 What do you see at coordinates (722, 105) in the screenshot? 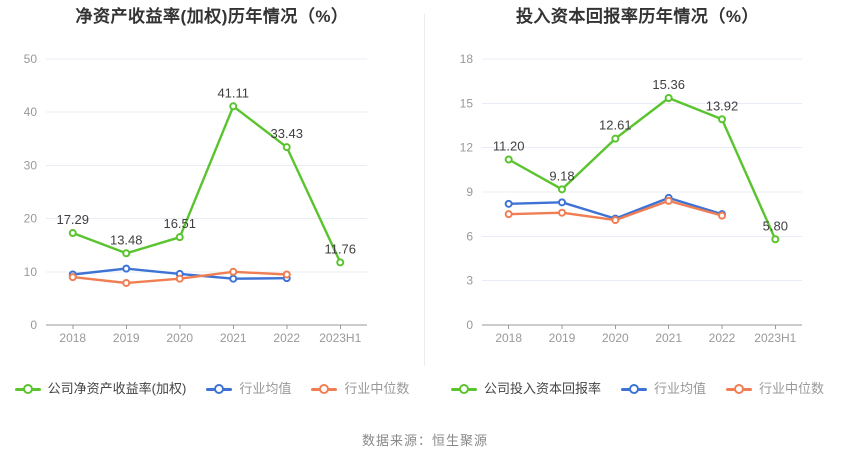
I see `data-label: 13.92` at bounding box center [722, 105].